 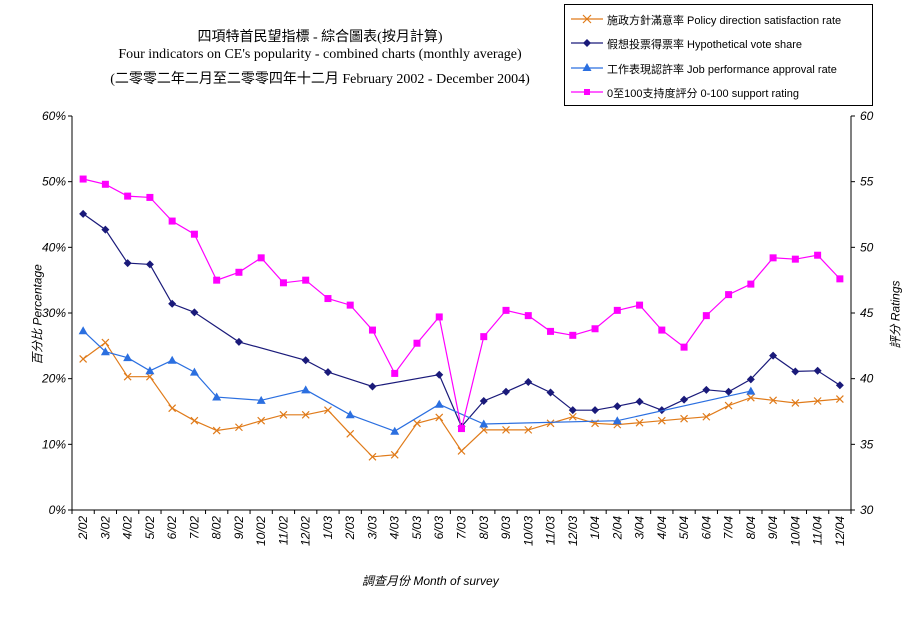 I want to click on x-tick-label: 8/04, so click(x=751, y=528).